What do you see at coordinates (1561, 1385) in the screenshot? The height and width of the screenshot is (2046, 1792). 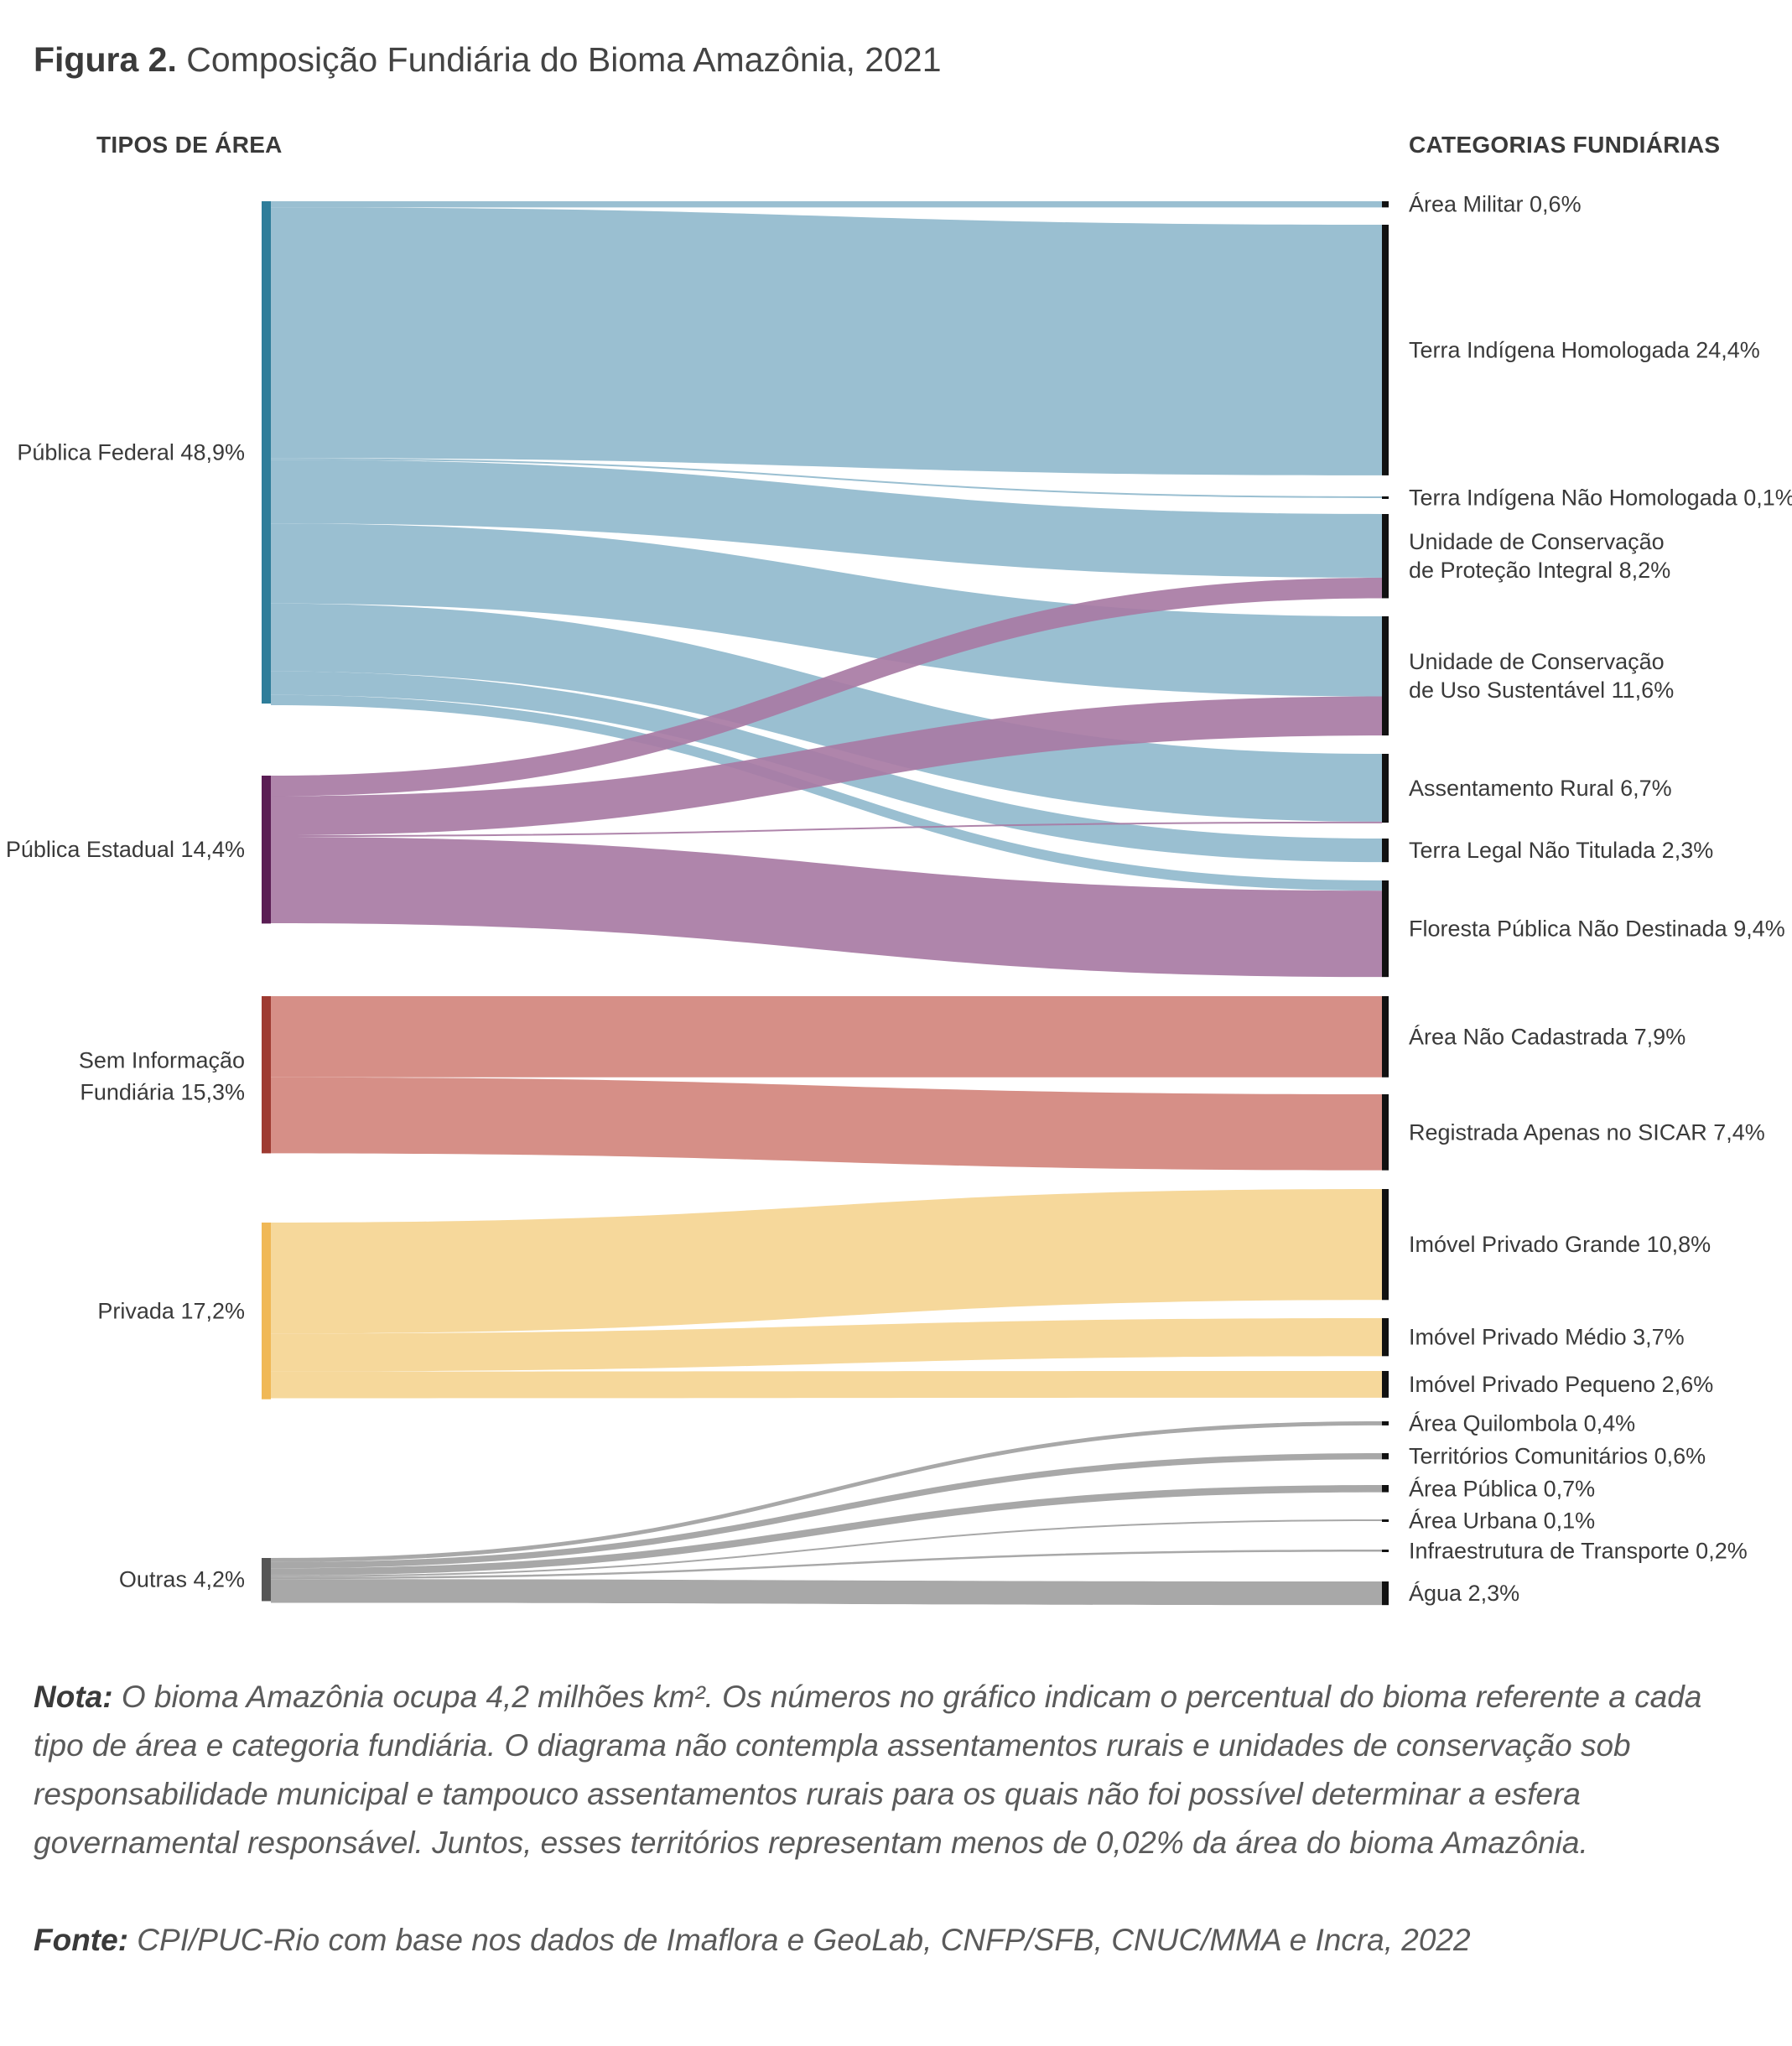 I see `target-label-ipp: Imóvel Privado Pequeno 2,6%` at bounding box center [1561, 1385].